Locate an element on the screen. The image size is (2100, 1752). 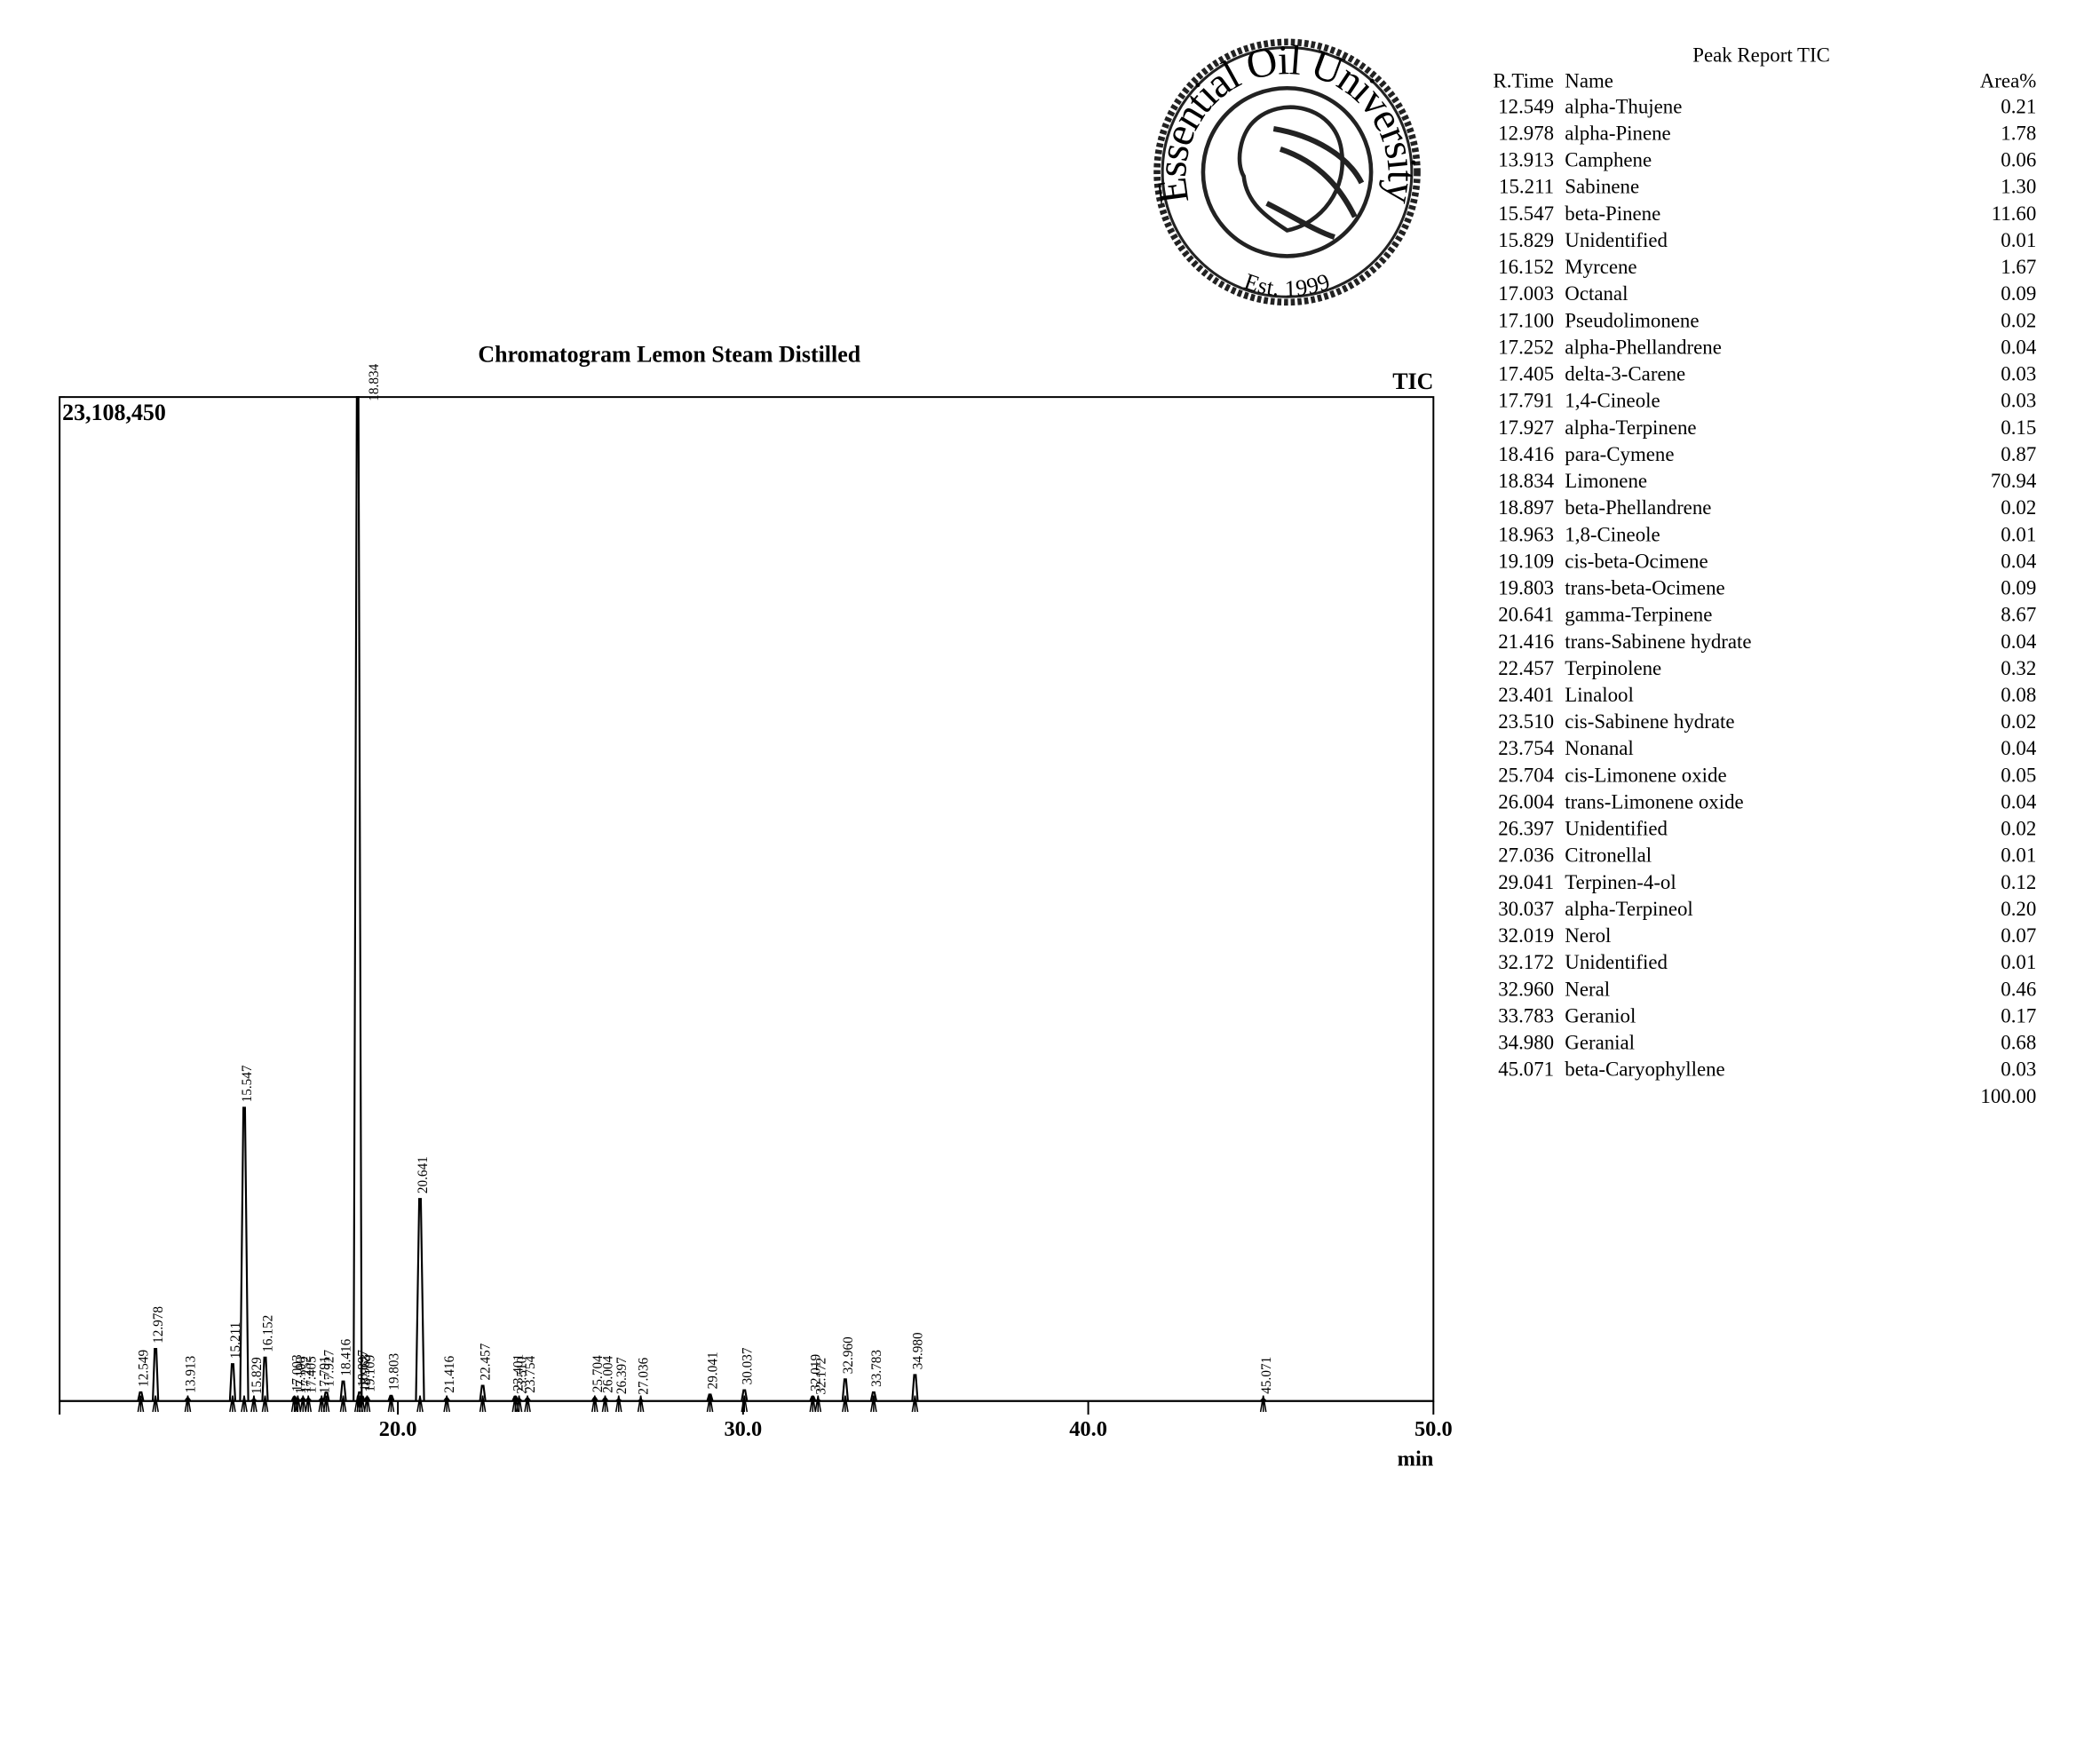
peak-label: 23.754 is located at coordinates (530, 1374).